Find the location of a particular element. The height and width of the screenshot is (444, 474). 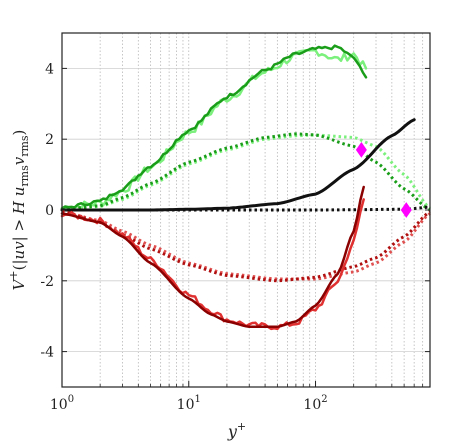

y-tick-label: -4 is located at coordinates (47, 353).